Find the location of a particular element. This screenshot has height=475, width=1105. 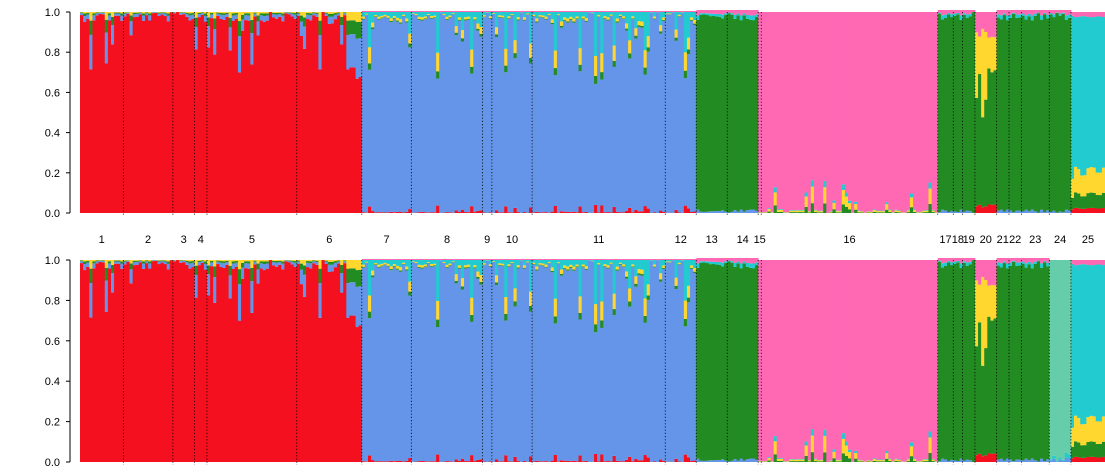

population-label: 22 is located at coordinates (1015, 240).